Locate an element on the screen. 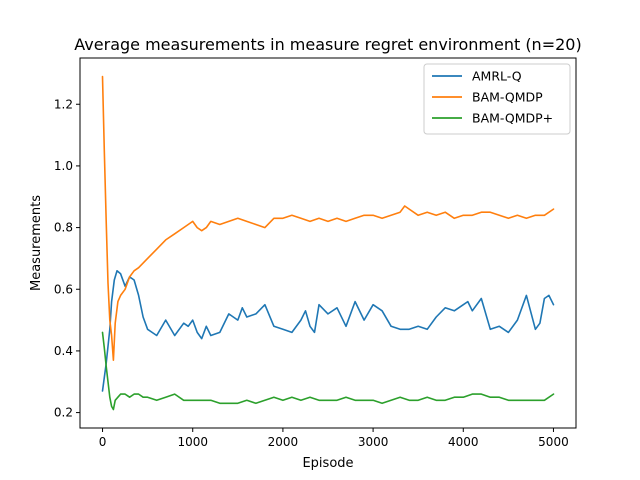 The height and width of the screenshot is (480, 640). y-axis-label: Measurements is located at coordinates (36, 243).